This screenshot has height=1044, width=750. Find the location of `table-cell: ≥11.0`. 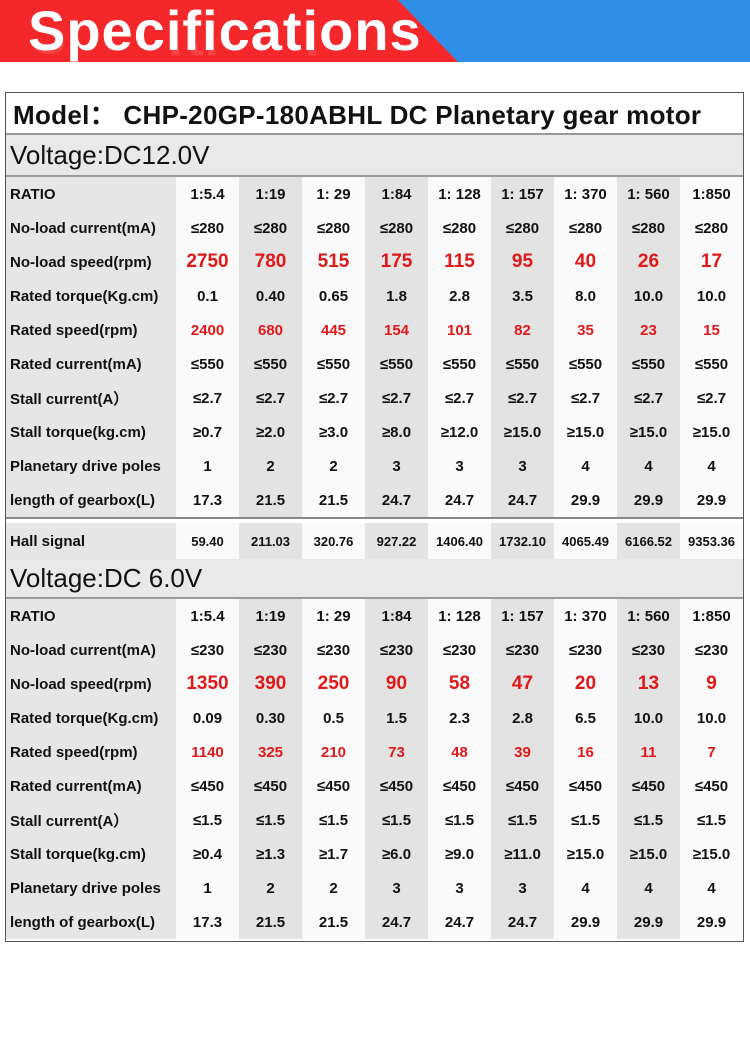

table-cell: ≥11.0 is located at coordinates (522, 854).